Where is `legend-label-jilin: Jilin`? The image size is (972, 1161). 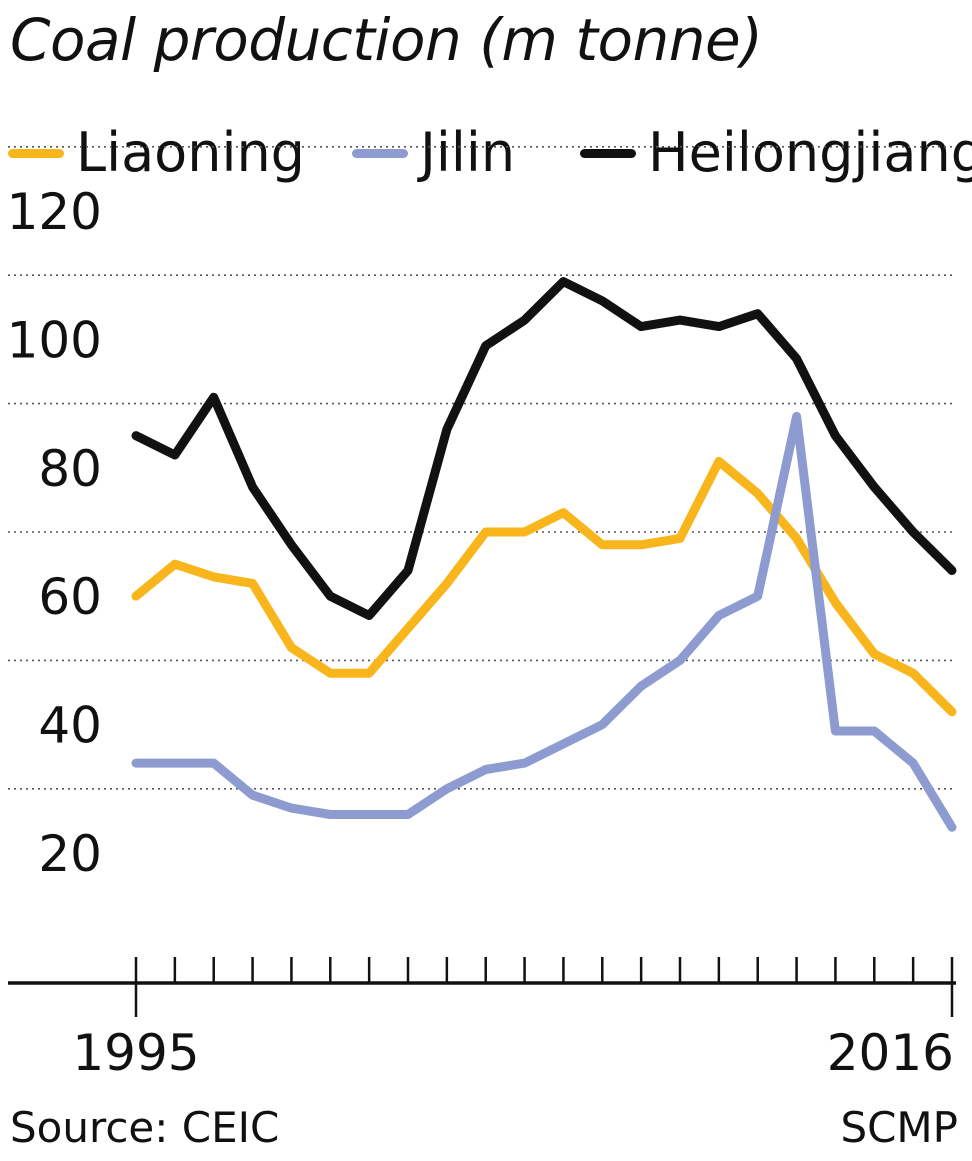
legend-label-jilin: Jilin is located at coordinates (468, 152).